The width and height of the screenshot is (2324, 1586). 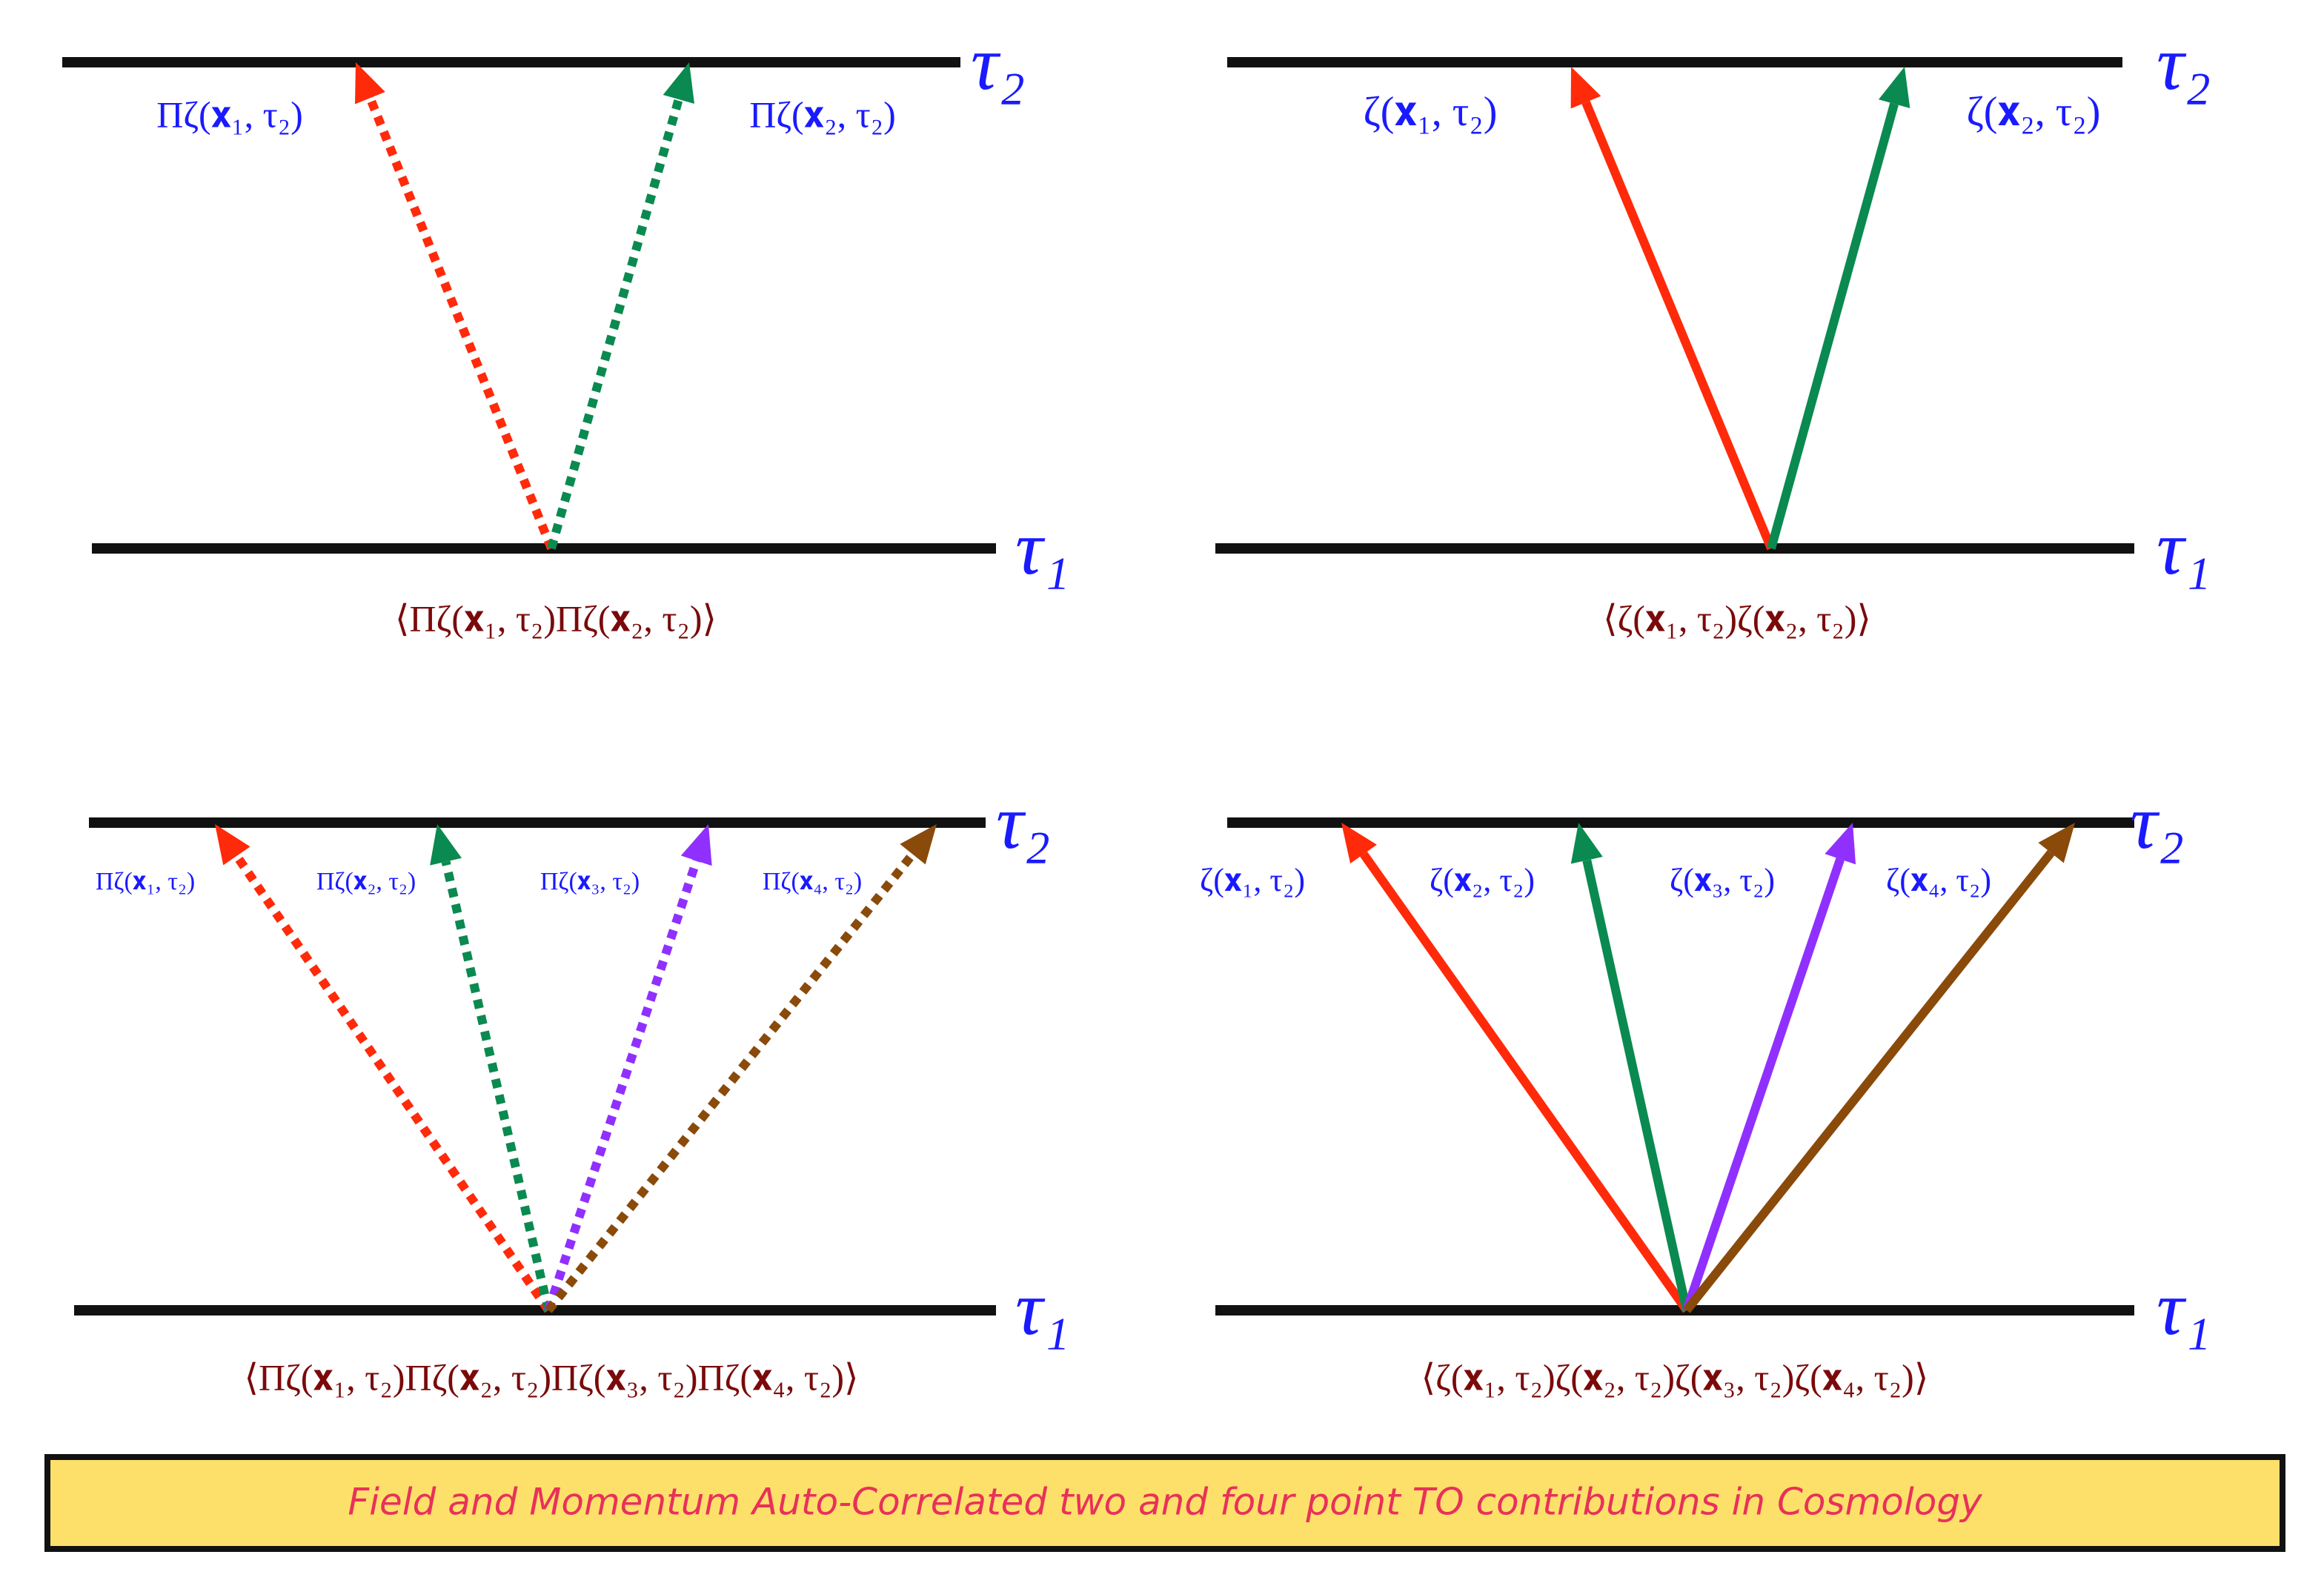 I want to click on correlator: ⟨ζ(𝐱₁, τ₂)ζ(𝐱₂, τ₂)ζ(𝐱₃, τ₂)ζ(𝐱₄, τ₂)⟩, so click(x=1675, y=1377).